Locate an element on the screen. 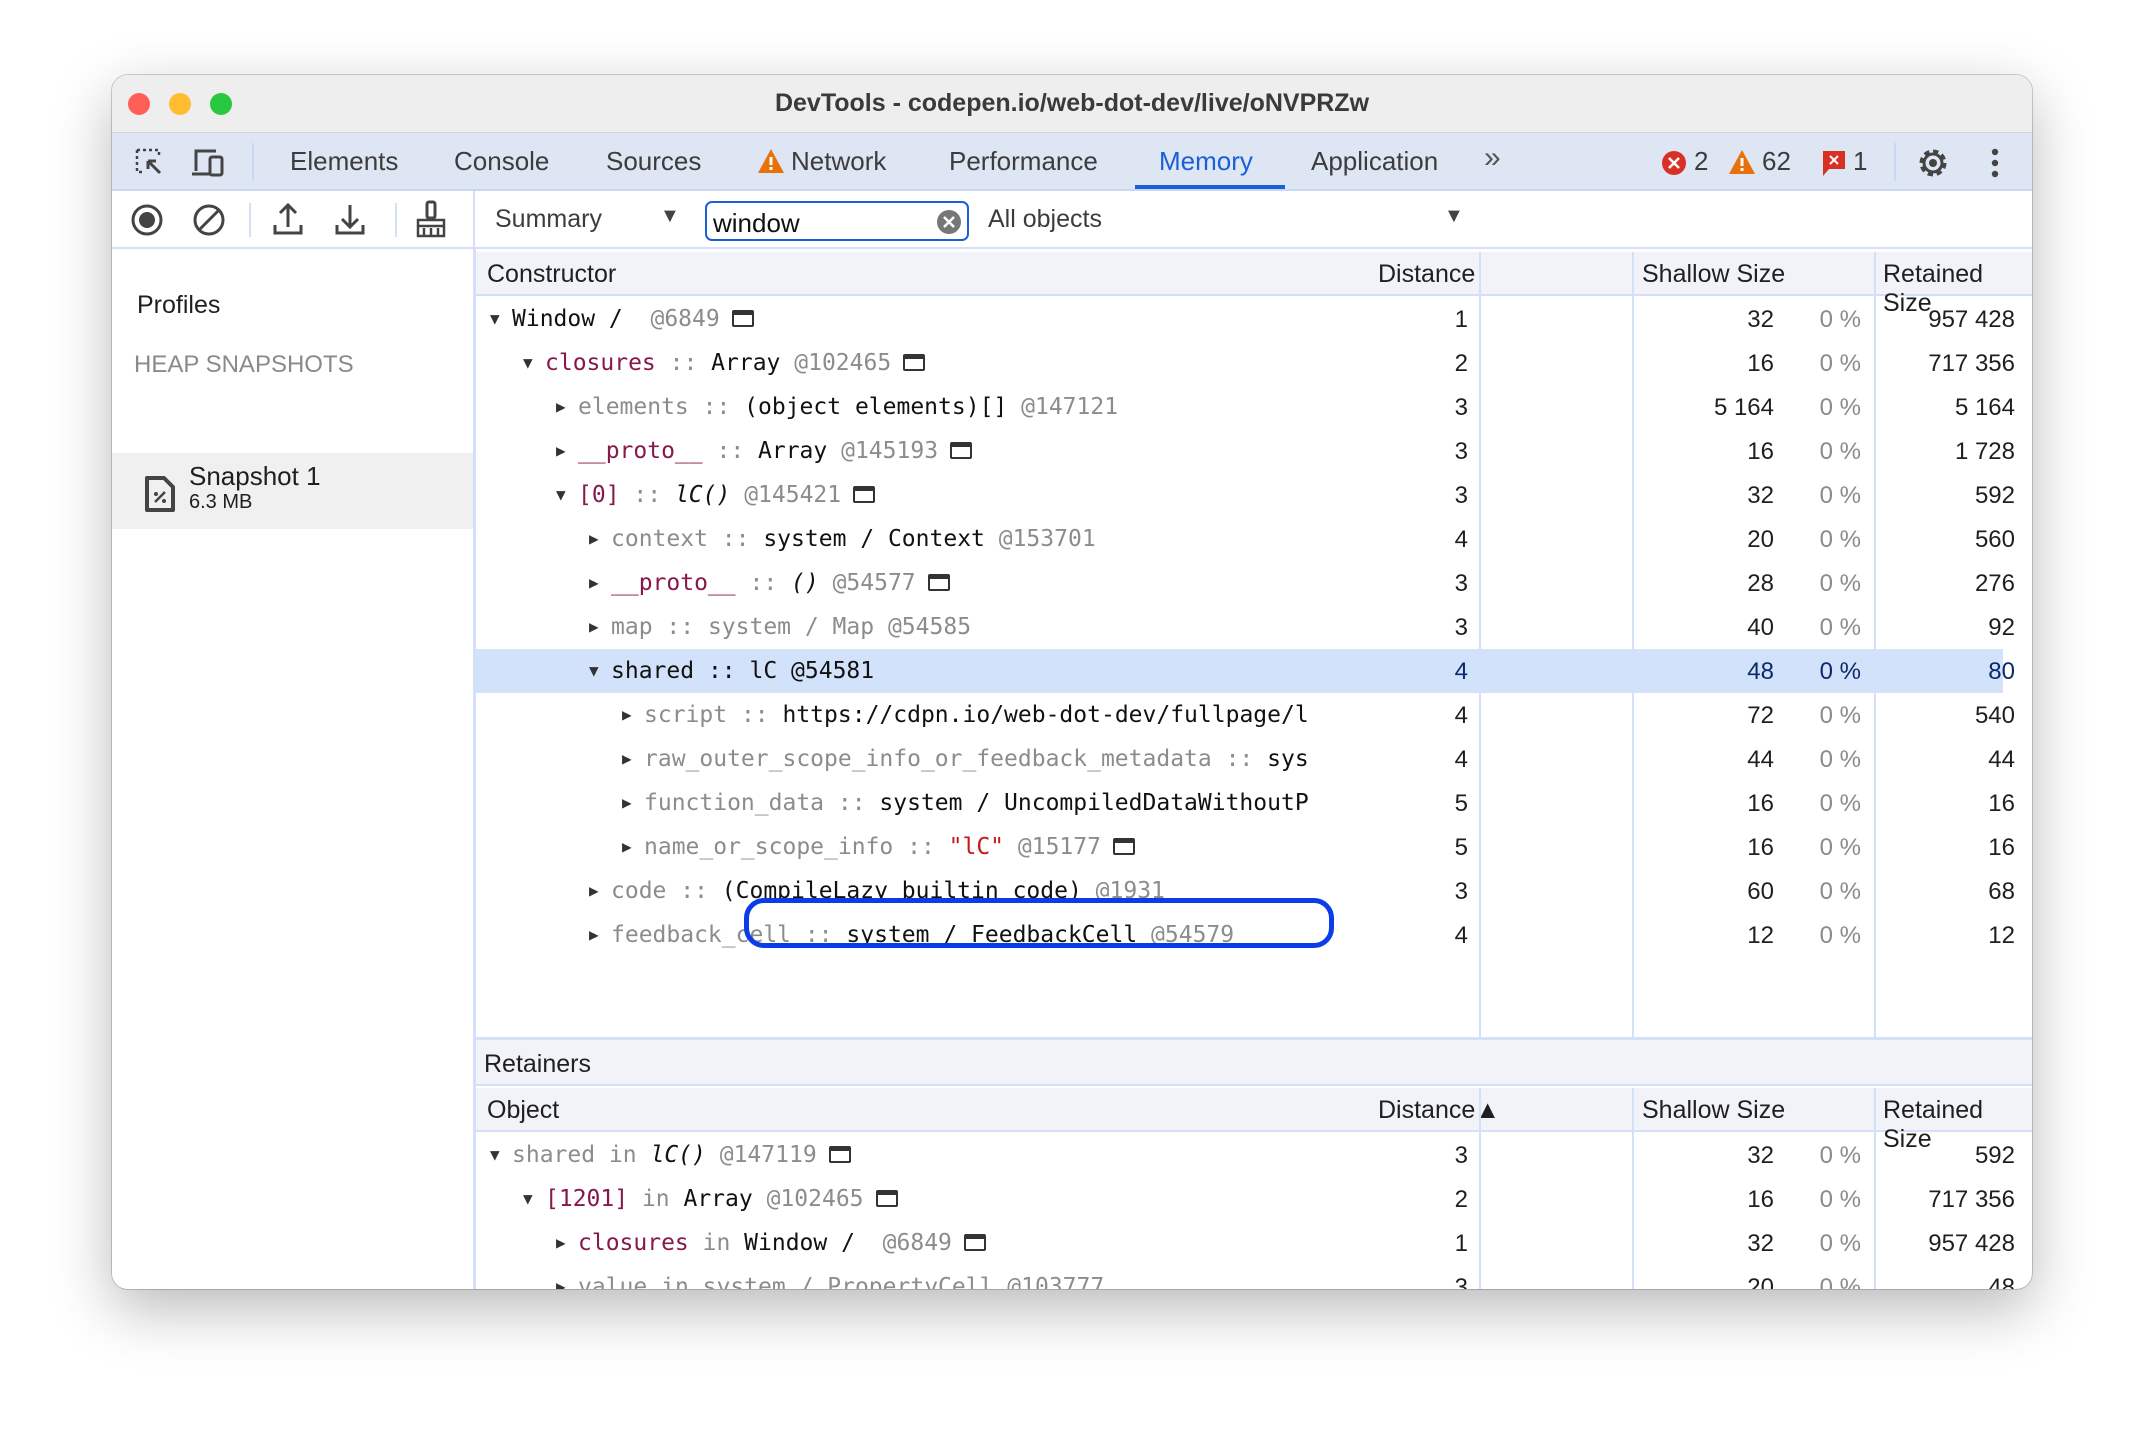 The height and width of the screenshot is (1438, 2144). name-segment: system / Context is located at coordinates (881, 539).